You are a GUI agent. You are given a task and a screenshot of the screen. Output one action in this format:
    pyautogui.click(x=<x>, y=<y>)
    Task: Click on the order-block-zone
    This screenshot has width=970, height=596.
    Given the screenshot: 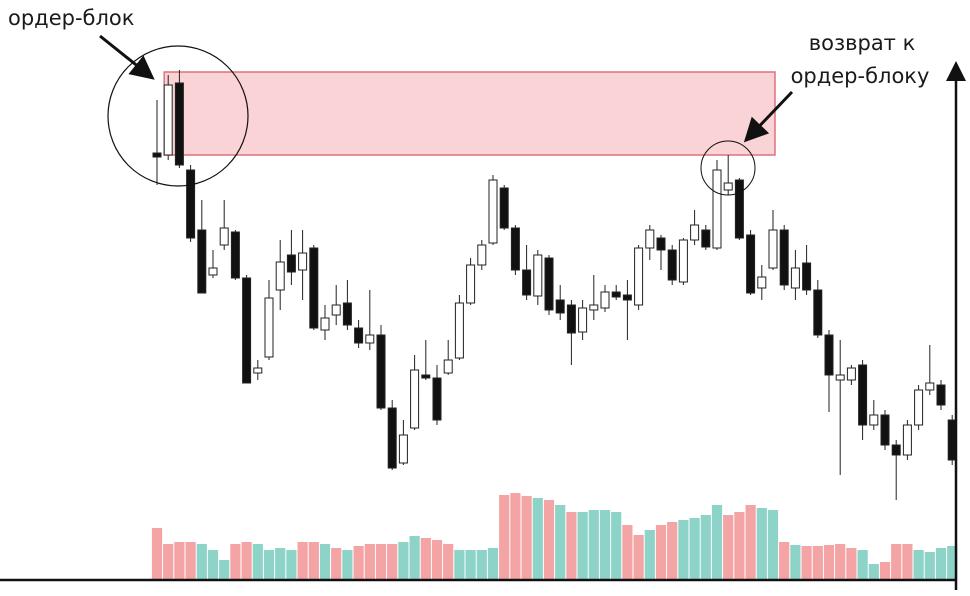 What is the action you would take?
    pyautogui.click(x=469, y=113)
    